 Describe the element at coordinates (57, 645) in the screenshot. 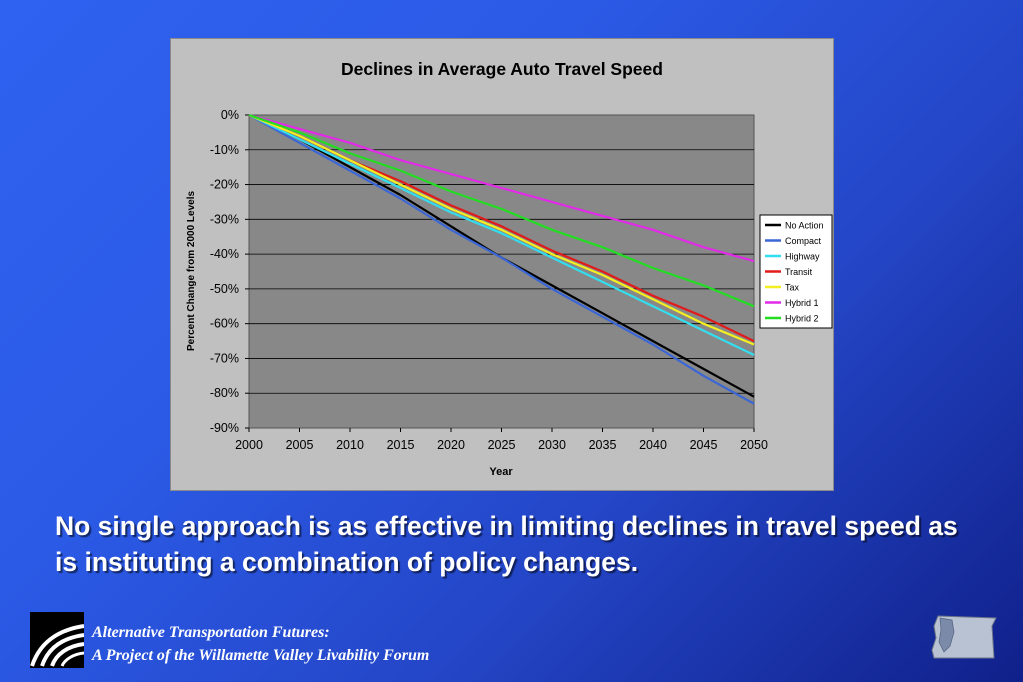

I see `road-curves-icon` at that location.